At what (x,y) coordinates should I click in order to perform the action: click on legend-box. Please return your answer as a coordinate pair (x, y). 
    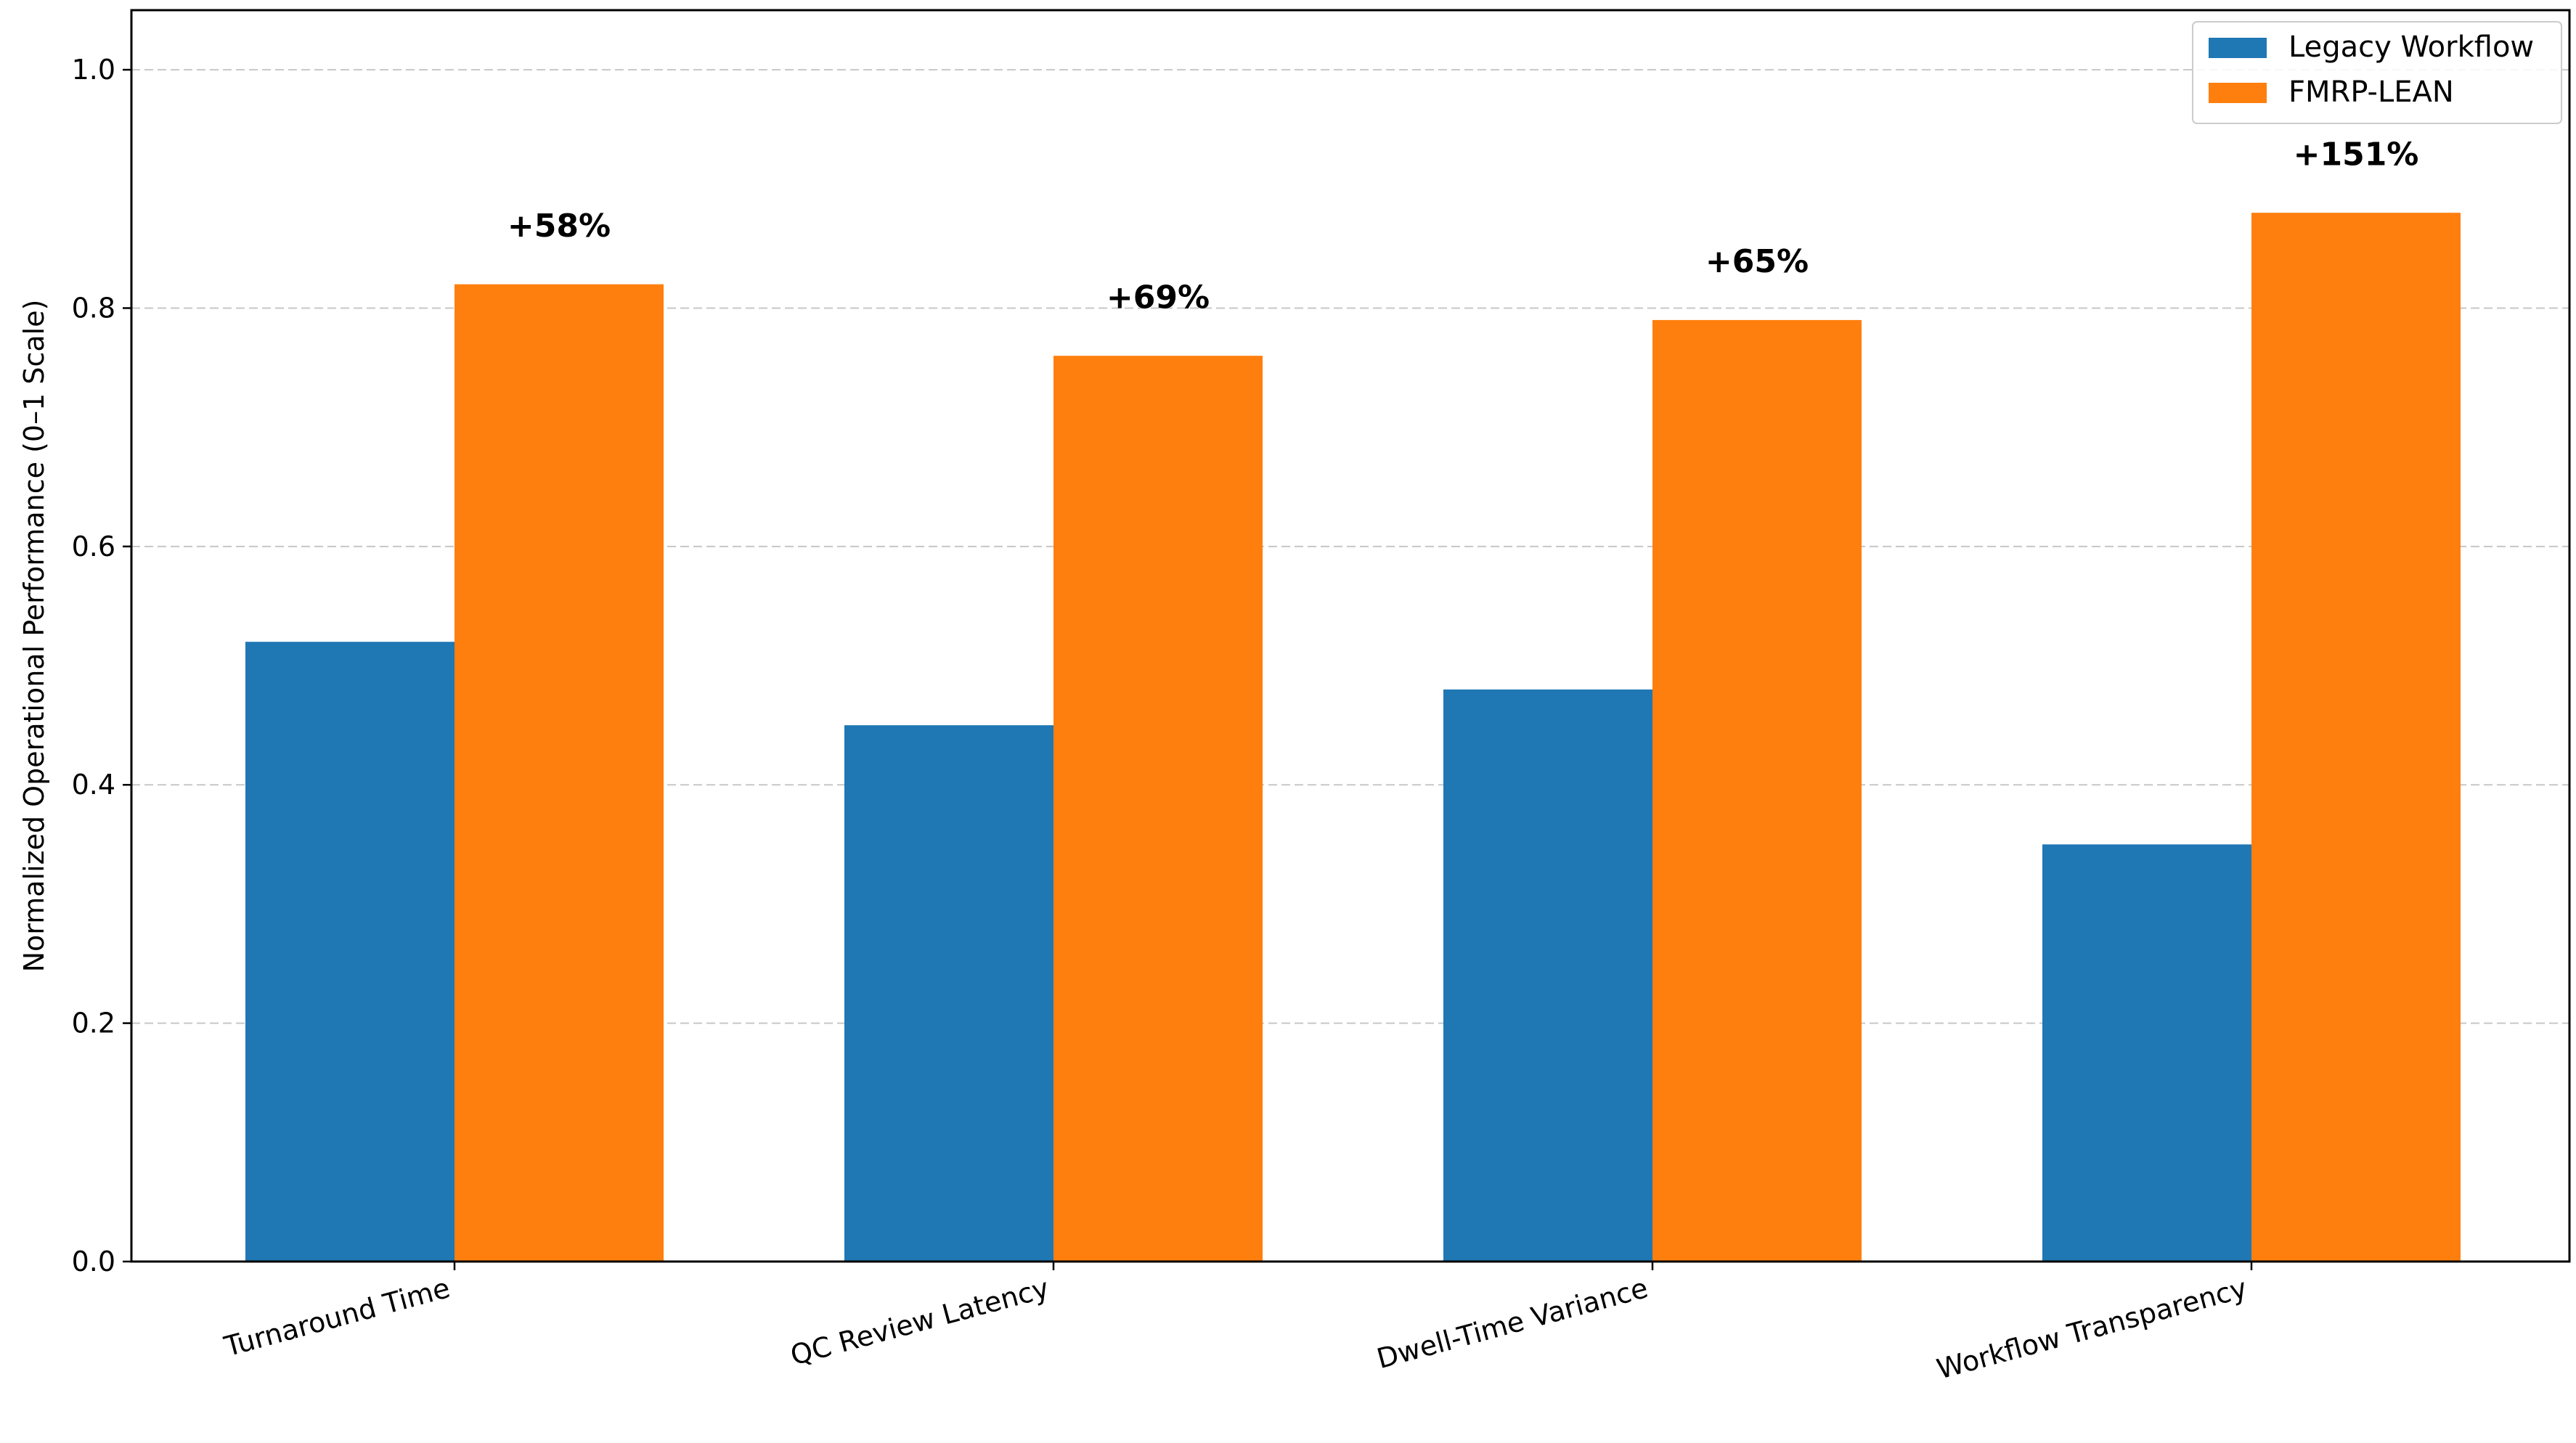
    Looking at the image, I should click on (2377, 72).